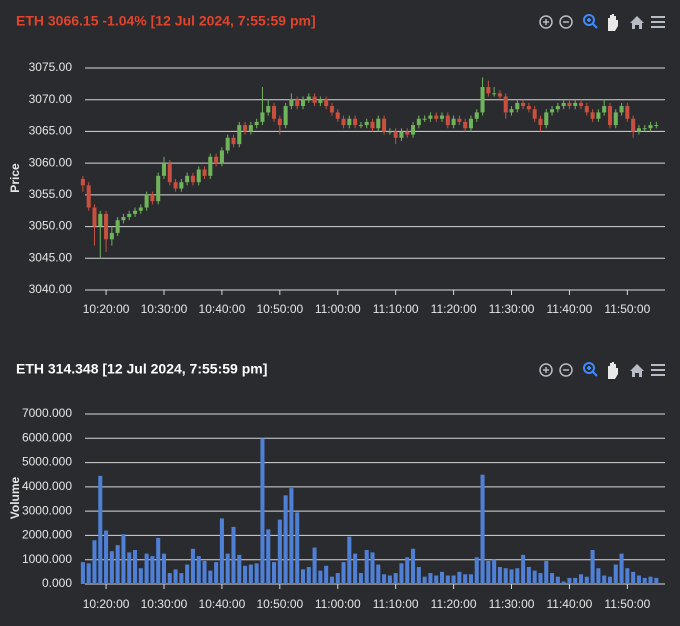  I want to click on y-tick-label: 7000.000, so click(47, 413).